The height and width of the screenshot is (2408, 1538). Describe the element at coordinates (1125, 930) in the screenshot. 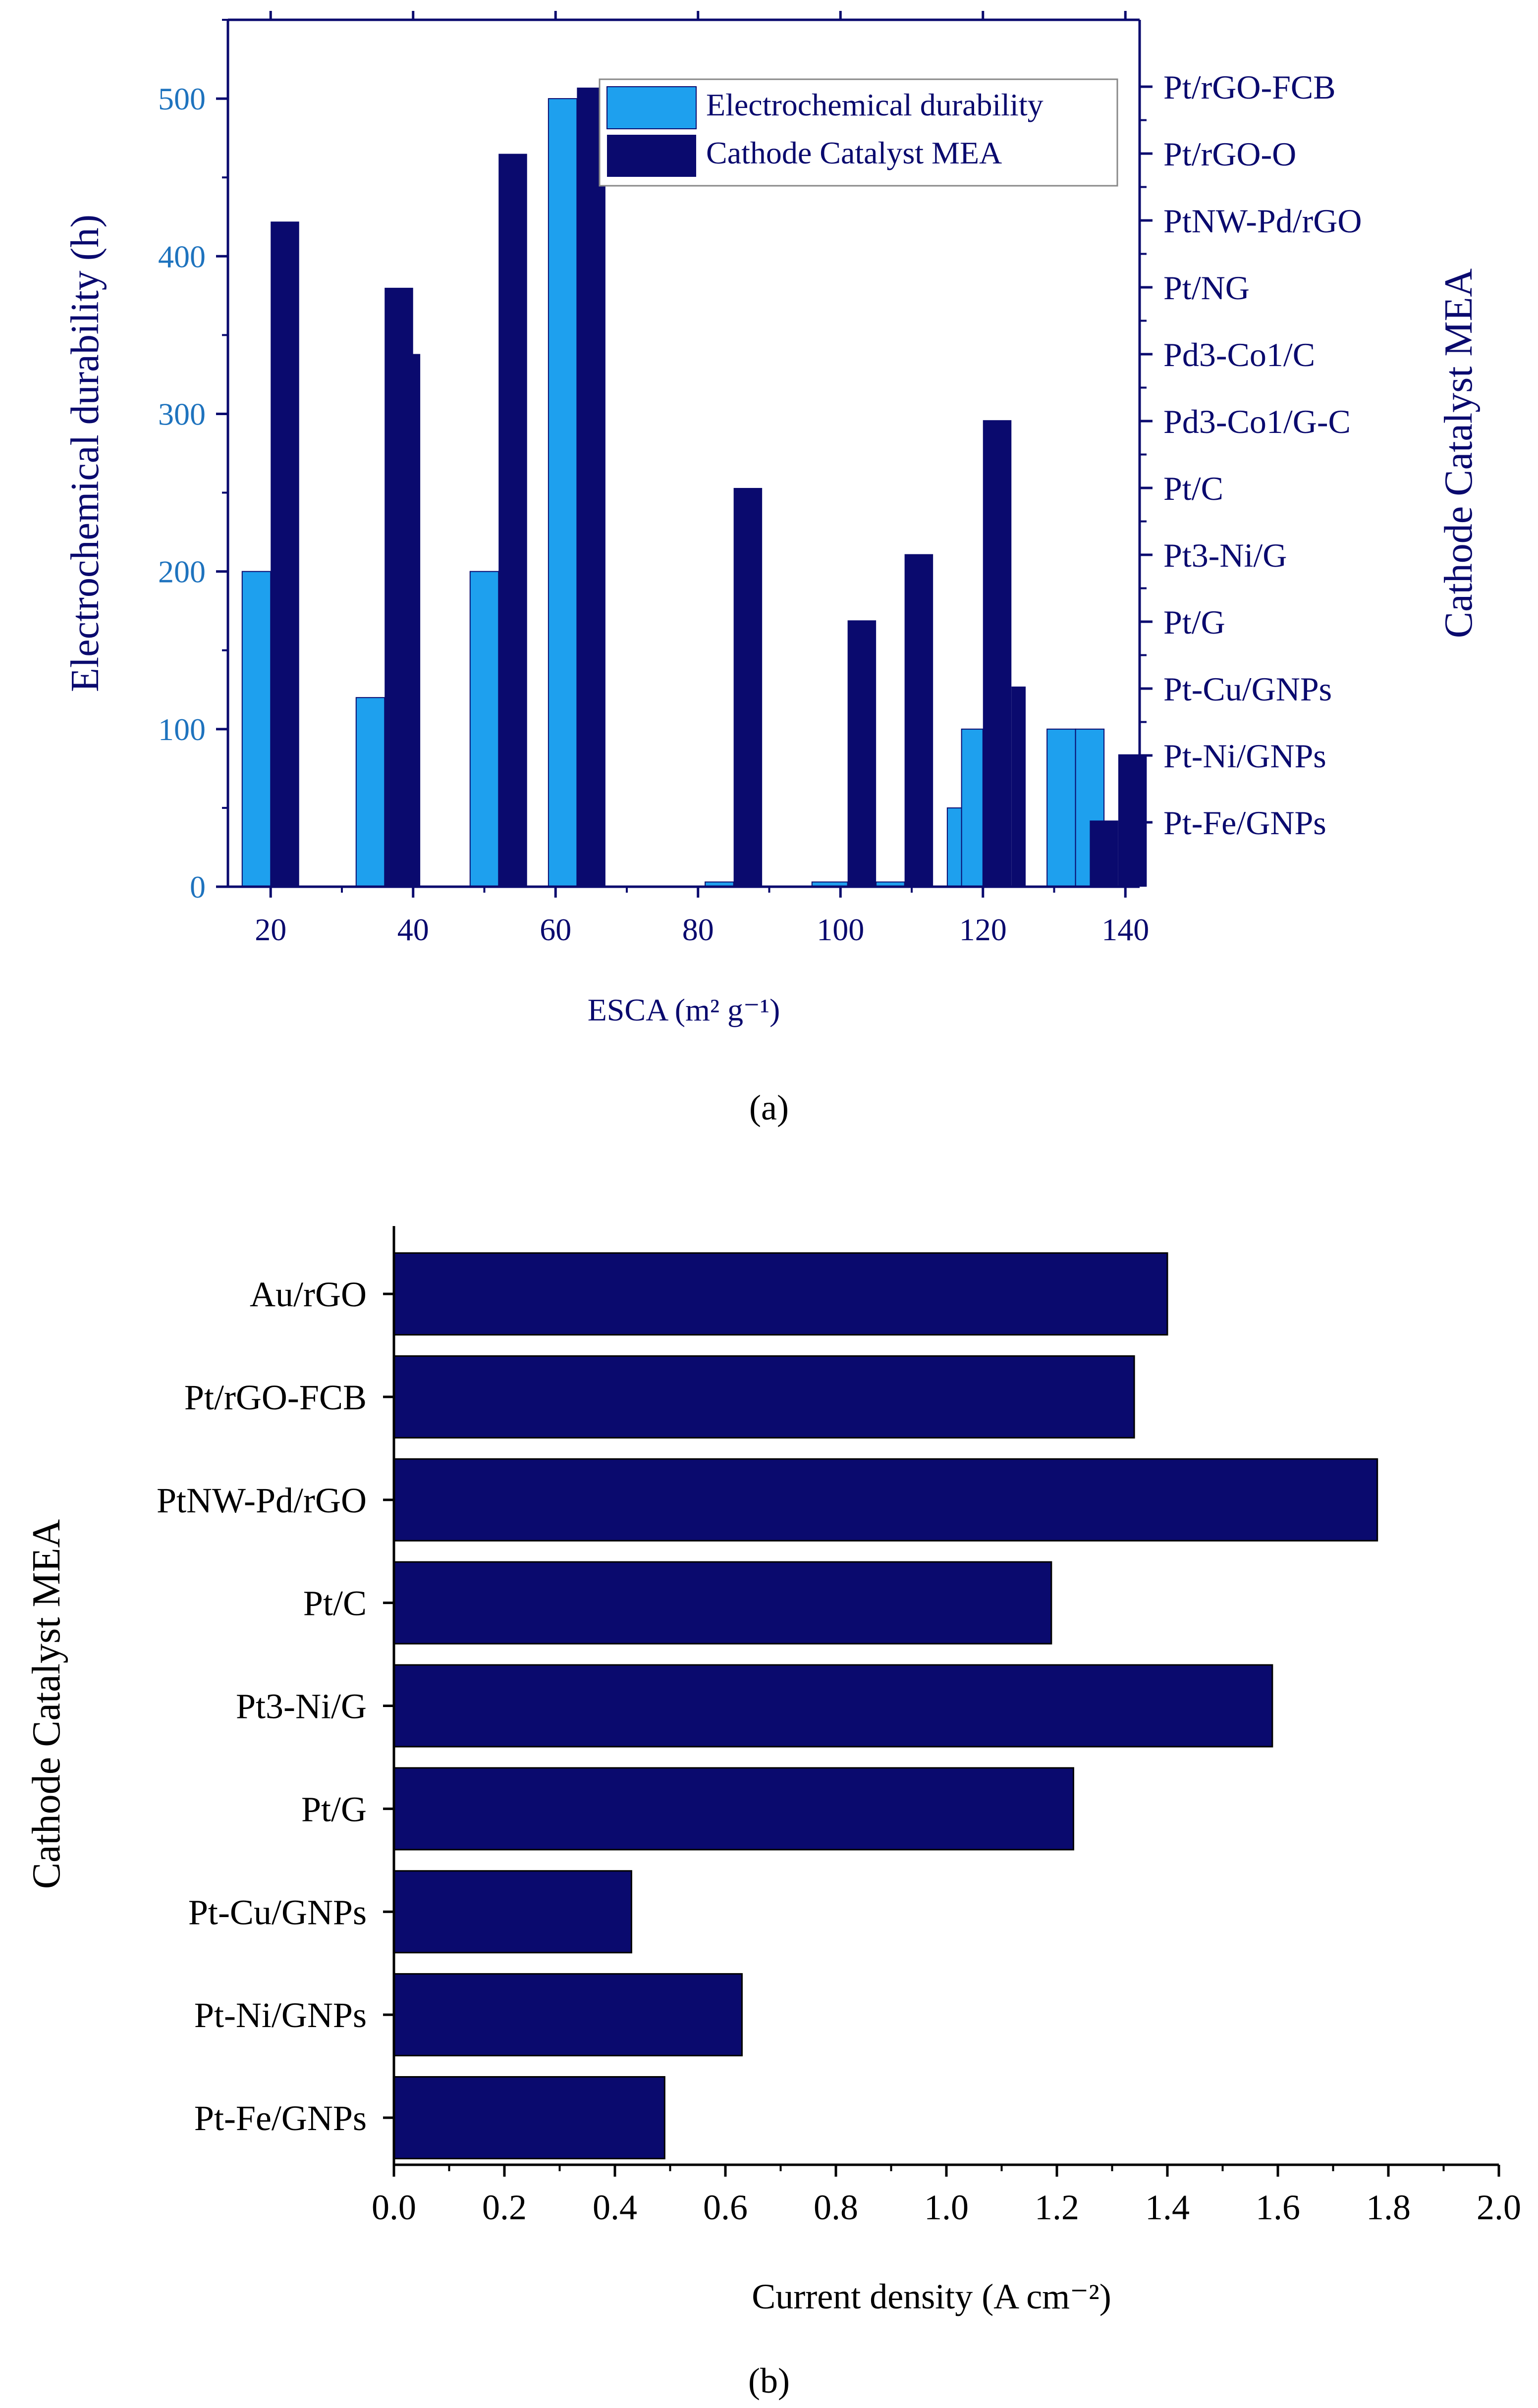

I see `x-tick-label: 140` at that location.